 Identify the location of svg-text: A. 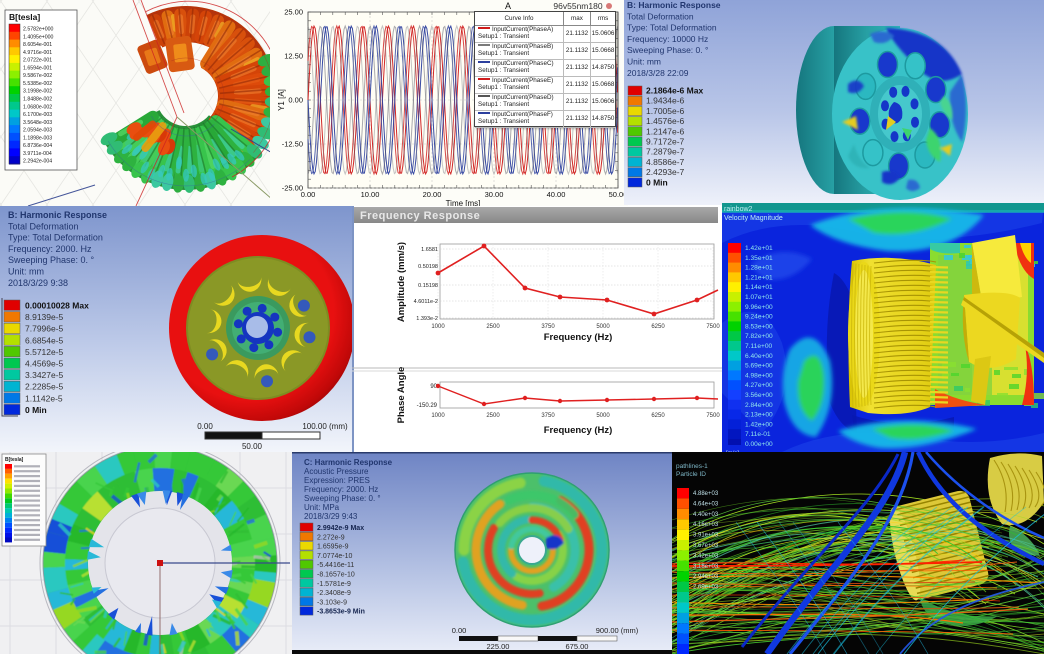
(508, 6).